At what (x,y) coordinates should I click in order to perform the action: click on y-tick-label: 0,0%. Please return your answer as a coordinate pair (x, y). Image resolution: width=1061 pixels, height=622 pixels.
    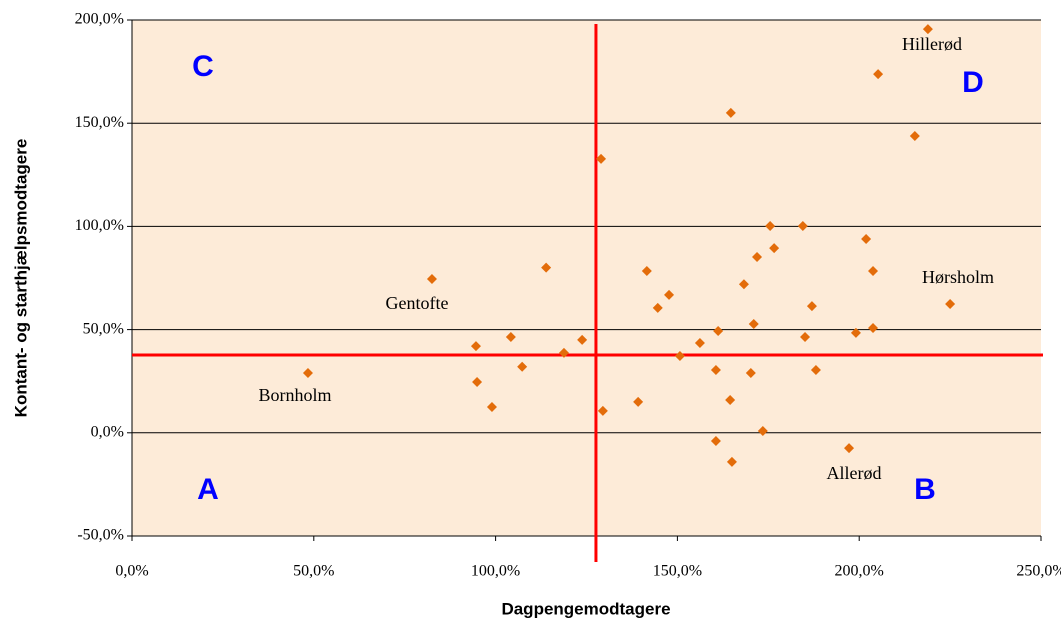
    Looking at the image, I should click on (107, 431).